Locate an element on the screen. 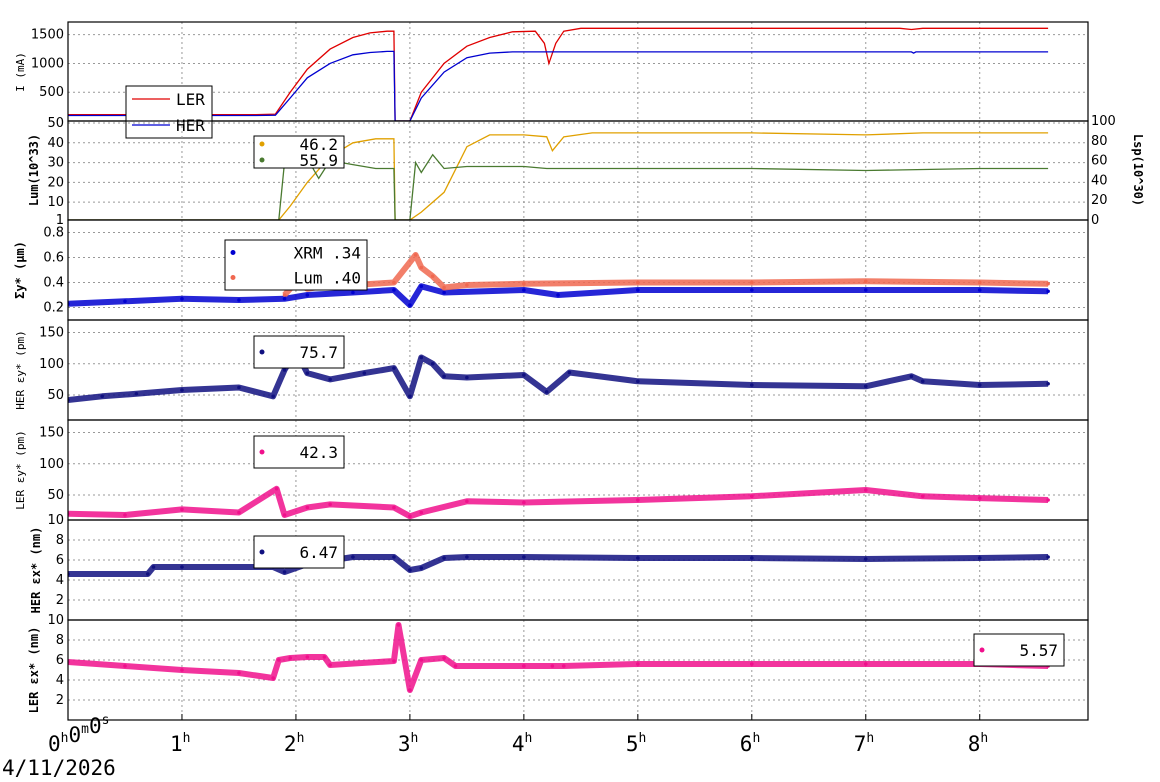 This screenshot has width=1160, height=782. y-tick-label: 20 is located at coordinates (55, 182).